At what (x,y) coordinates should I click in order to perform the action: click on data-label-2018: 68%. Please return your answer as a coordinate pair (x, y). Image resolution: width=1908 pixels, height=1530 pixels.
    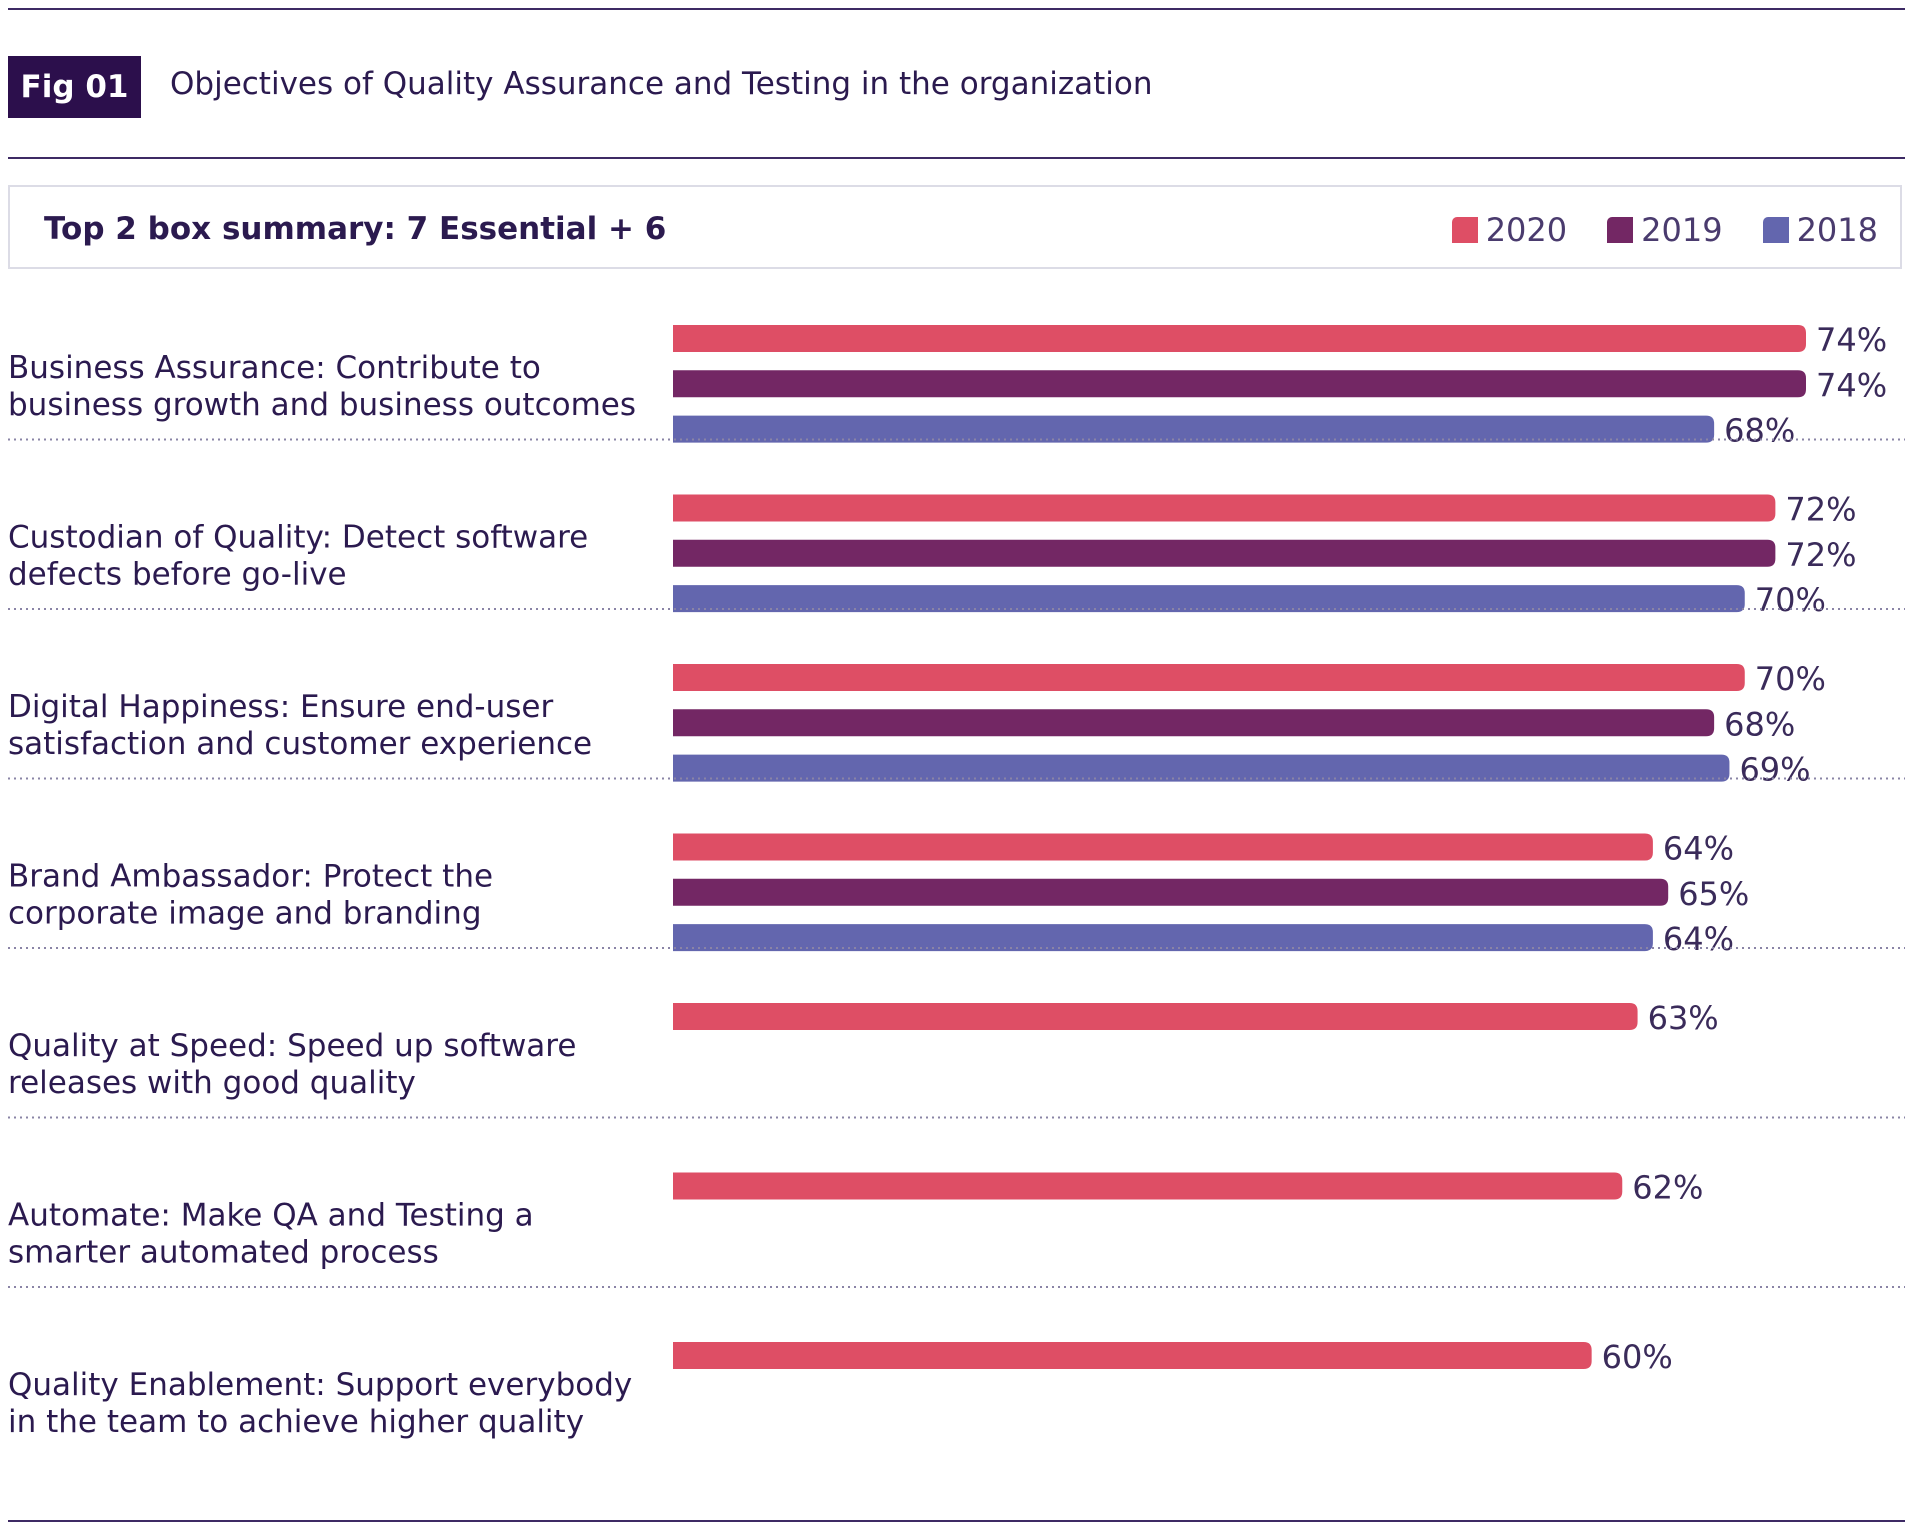
    Looking at the image, I should click on (1759, 431).